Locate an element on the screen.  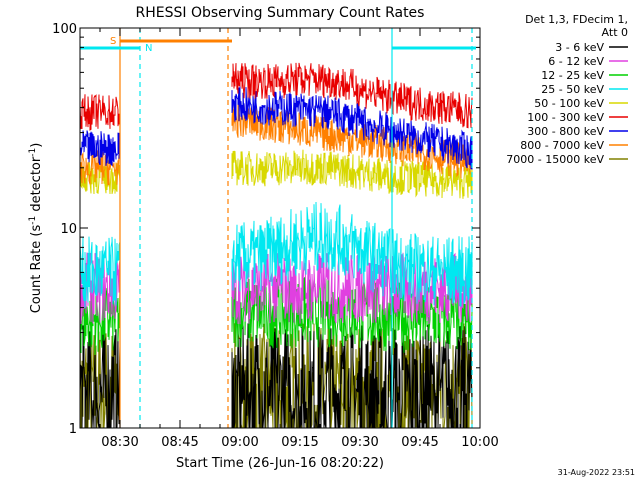
legend-entry-label: 50 - 100 keV is located at coordinates (569, 103).